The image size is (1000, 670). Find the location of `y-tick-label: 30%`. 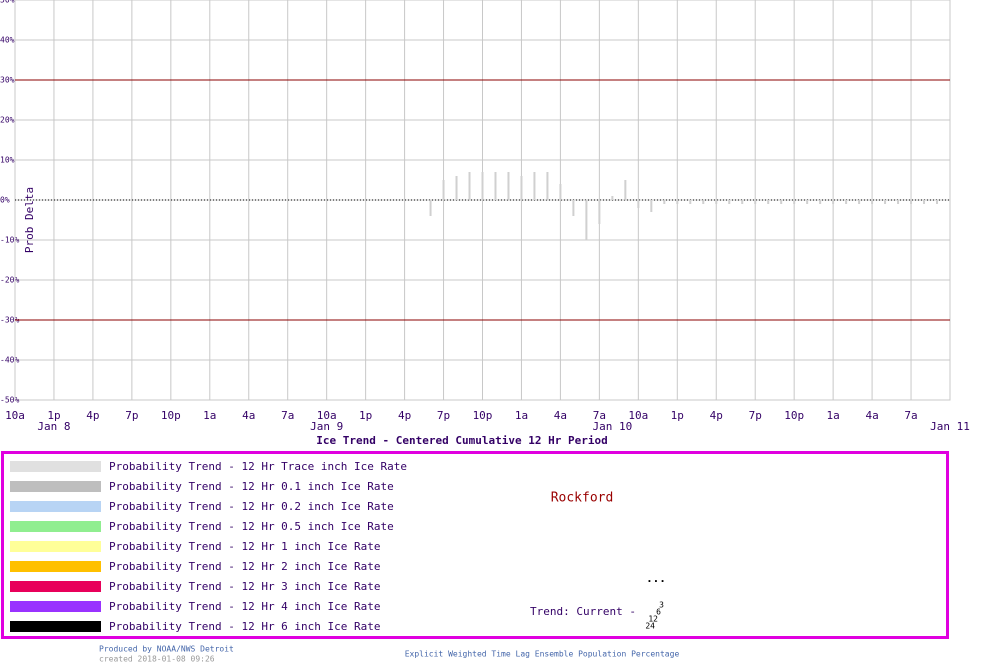

y-tick-label: 30% is located at coordinates (7, 80).